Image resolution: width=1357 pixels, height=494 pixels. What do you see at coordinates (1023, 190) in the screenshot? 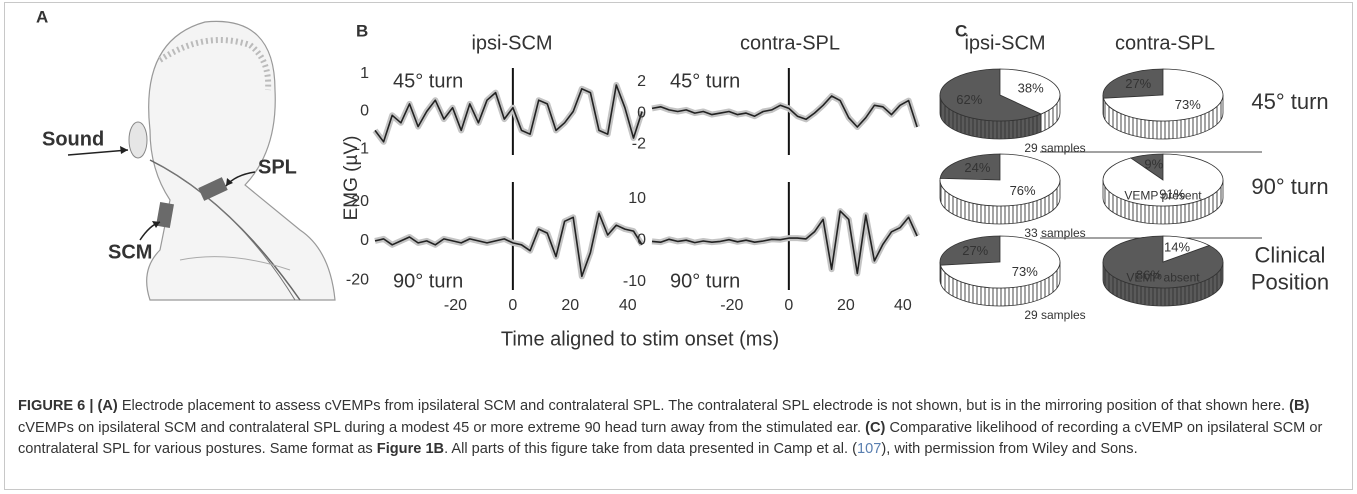
I see `pie-value-label: 76%` at bounding box center [1023, 190].